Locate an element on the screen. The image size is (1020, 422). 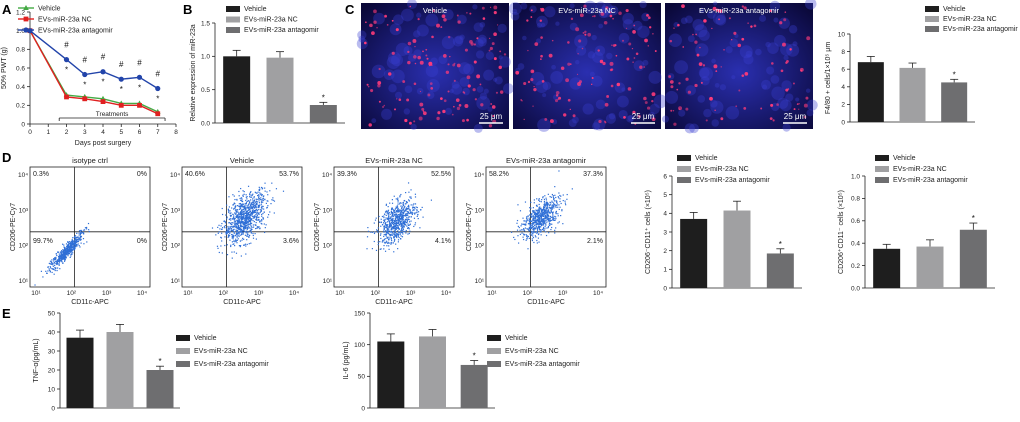
facs-y-label: CD206-PE-Cy7 is located at coordinates (13, 227).